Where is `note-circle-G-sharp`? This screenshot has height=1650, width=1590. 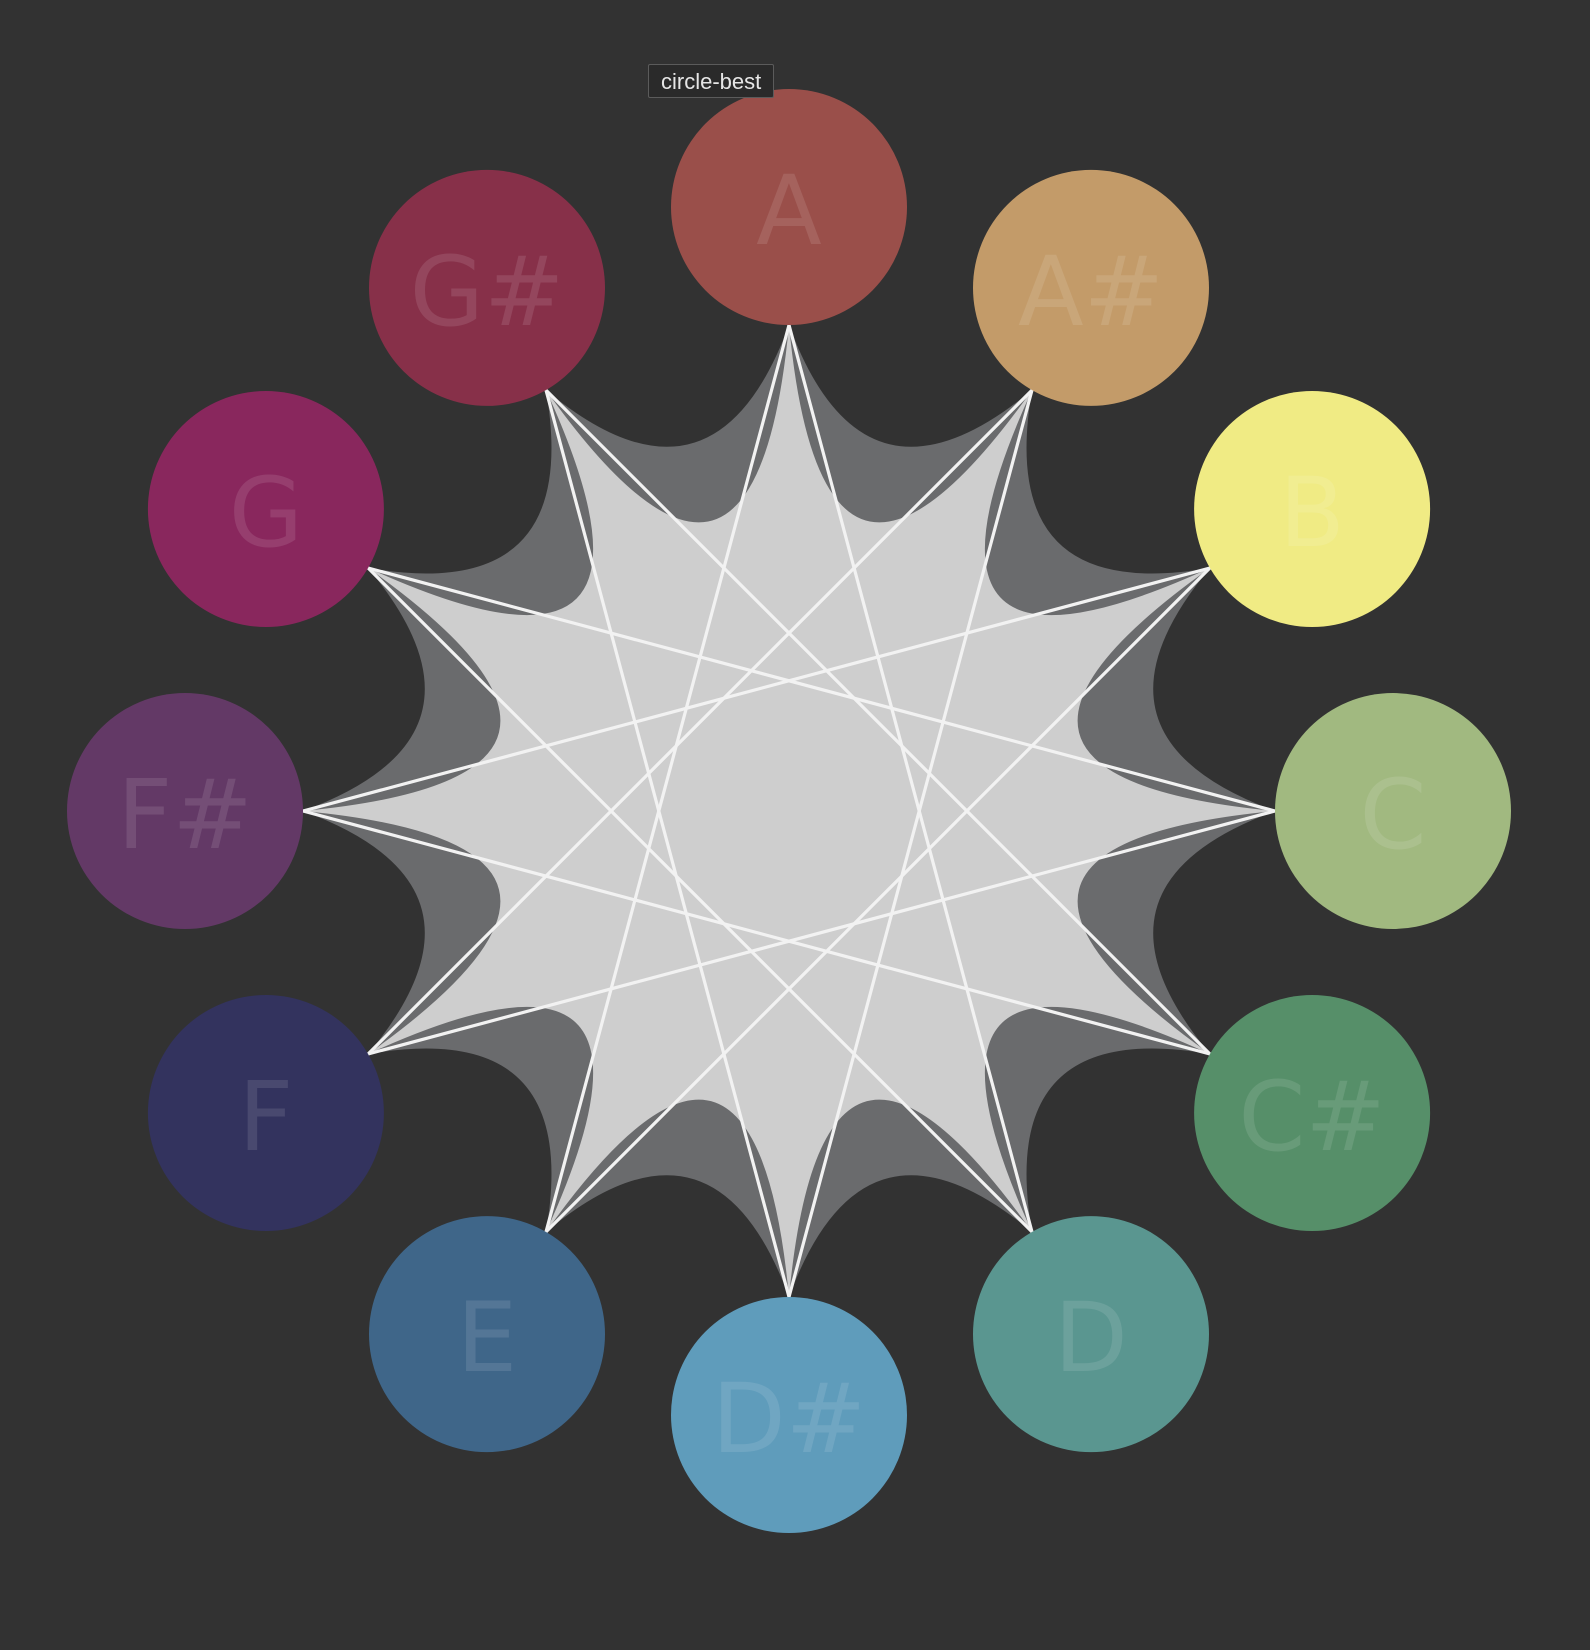 note-circle-G-sharp is located at coordinates (487, 287).